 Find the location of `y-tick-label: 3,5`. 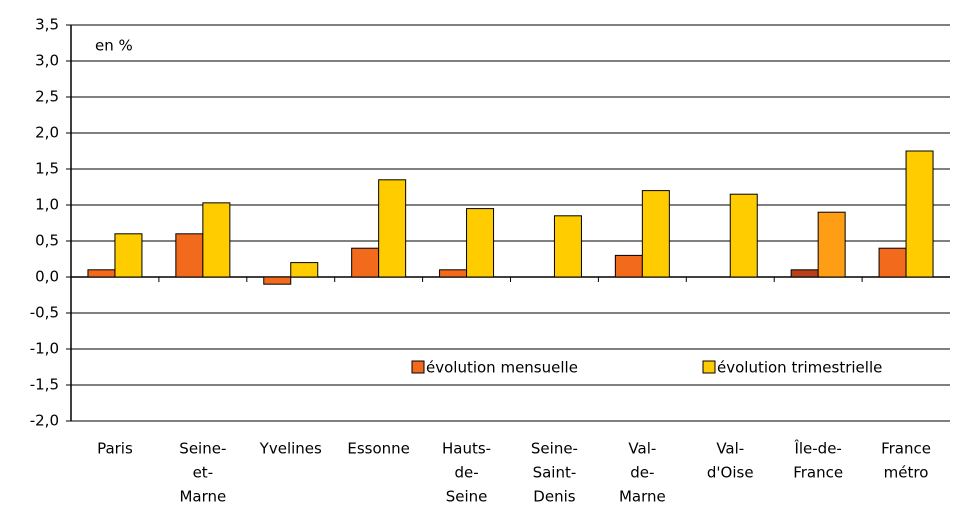

y-tick-label: 3,5 is located at coordinates (47, 25).